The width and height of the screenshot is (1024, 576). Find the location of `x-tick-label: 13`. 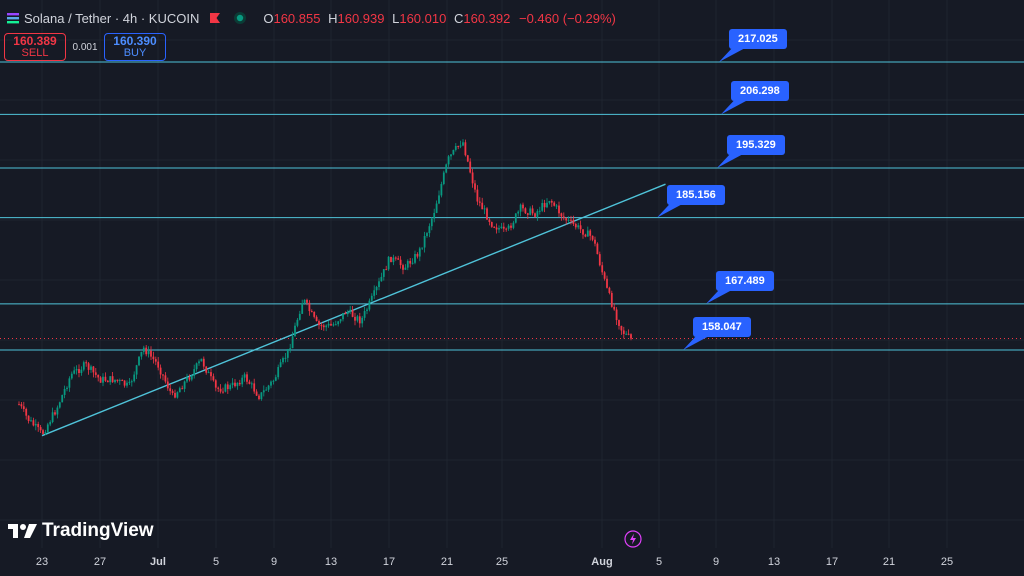

x-tick-label: 13 is located at coordinates (331, 562).